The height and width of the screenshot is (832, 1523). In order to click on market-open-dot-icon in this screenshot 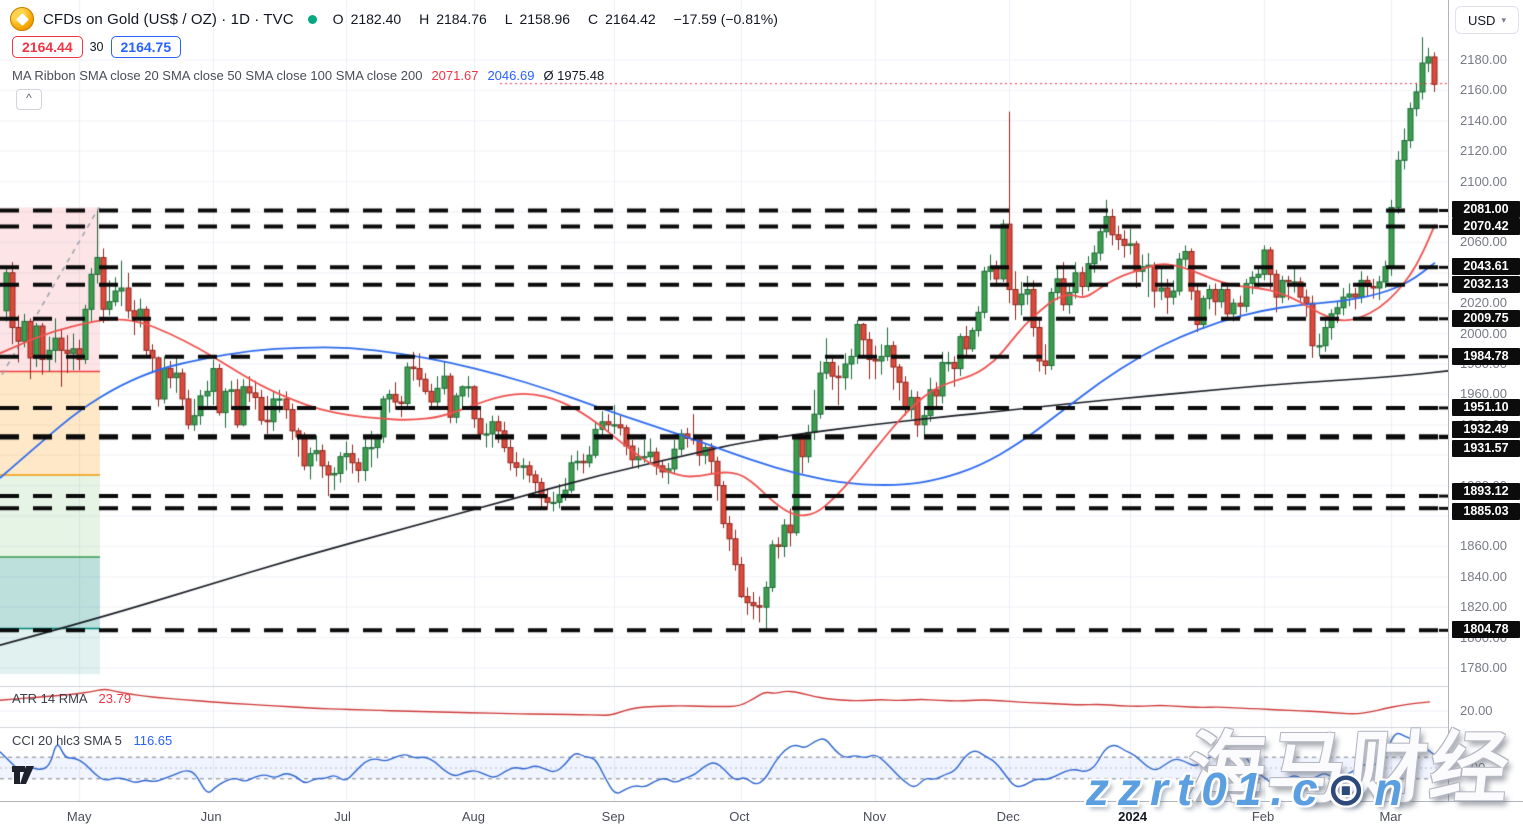, I will do `click(312, 19)`.